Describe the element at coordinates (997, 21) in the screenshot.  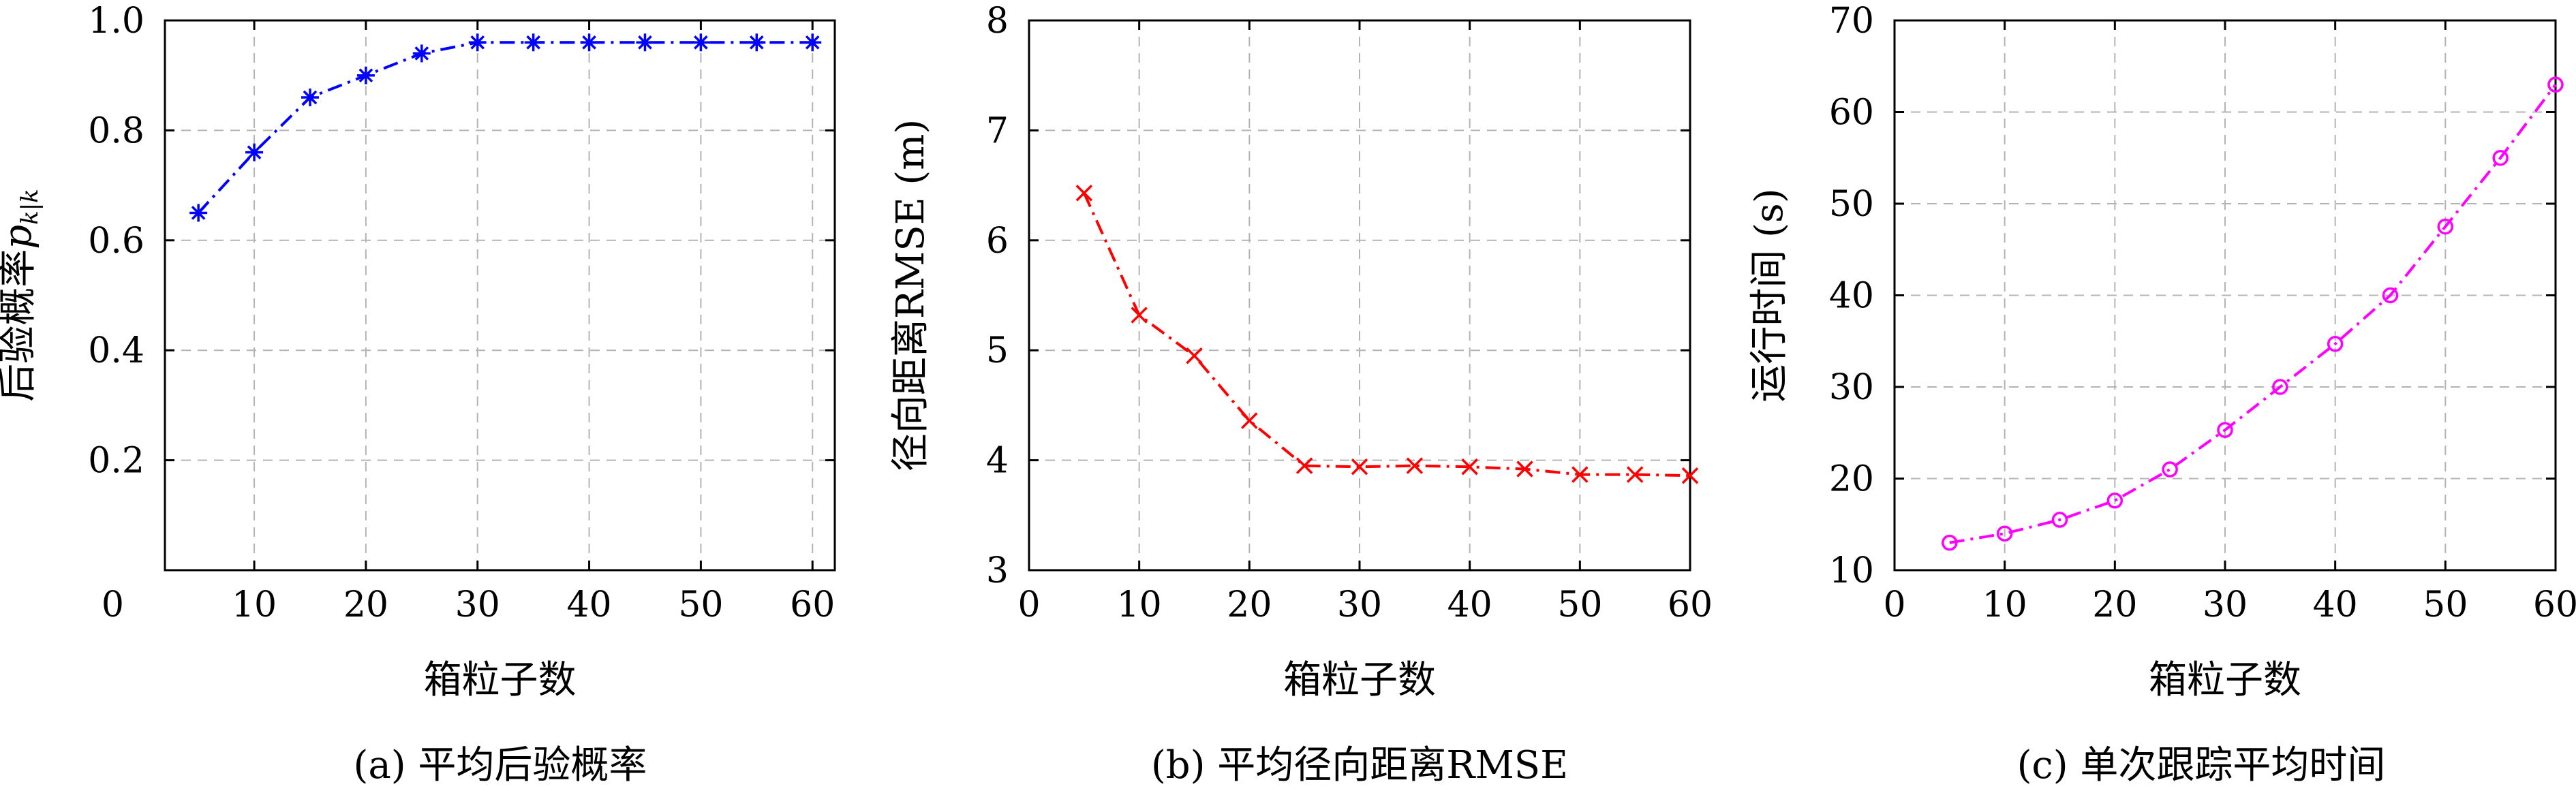
I see `y-tick-label: 8` at that location.